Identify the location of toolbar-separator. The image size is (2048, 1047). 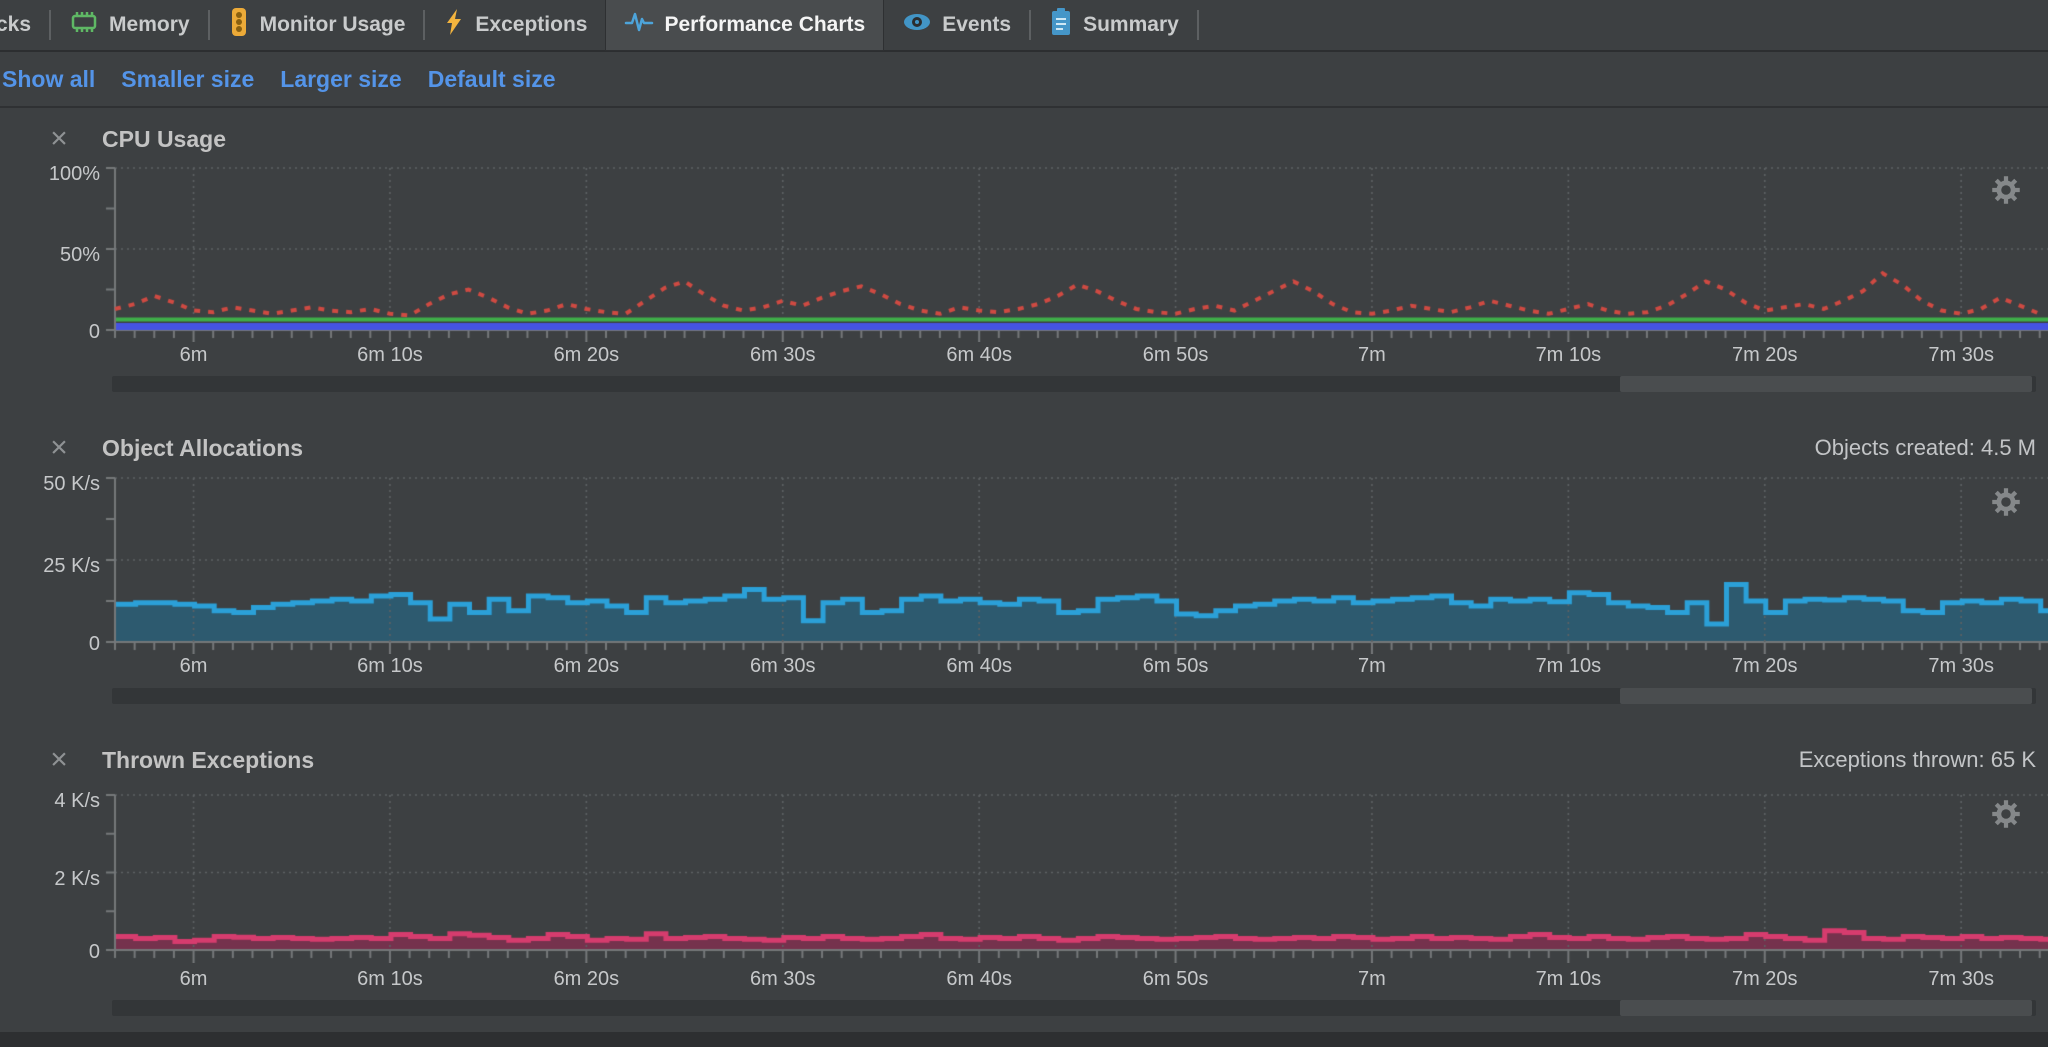
(1024, 107).